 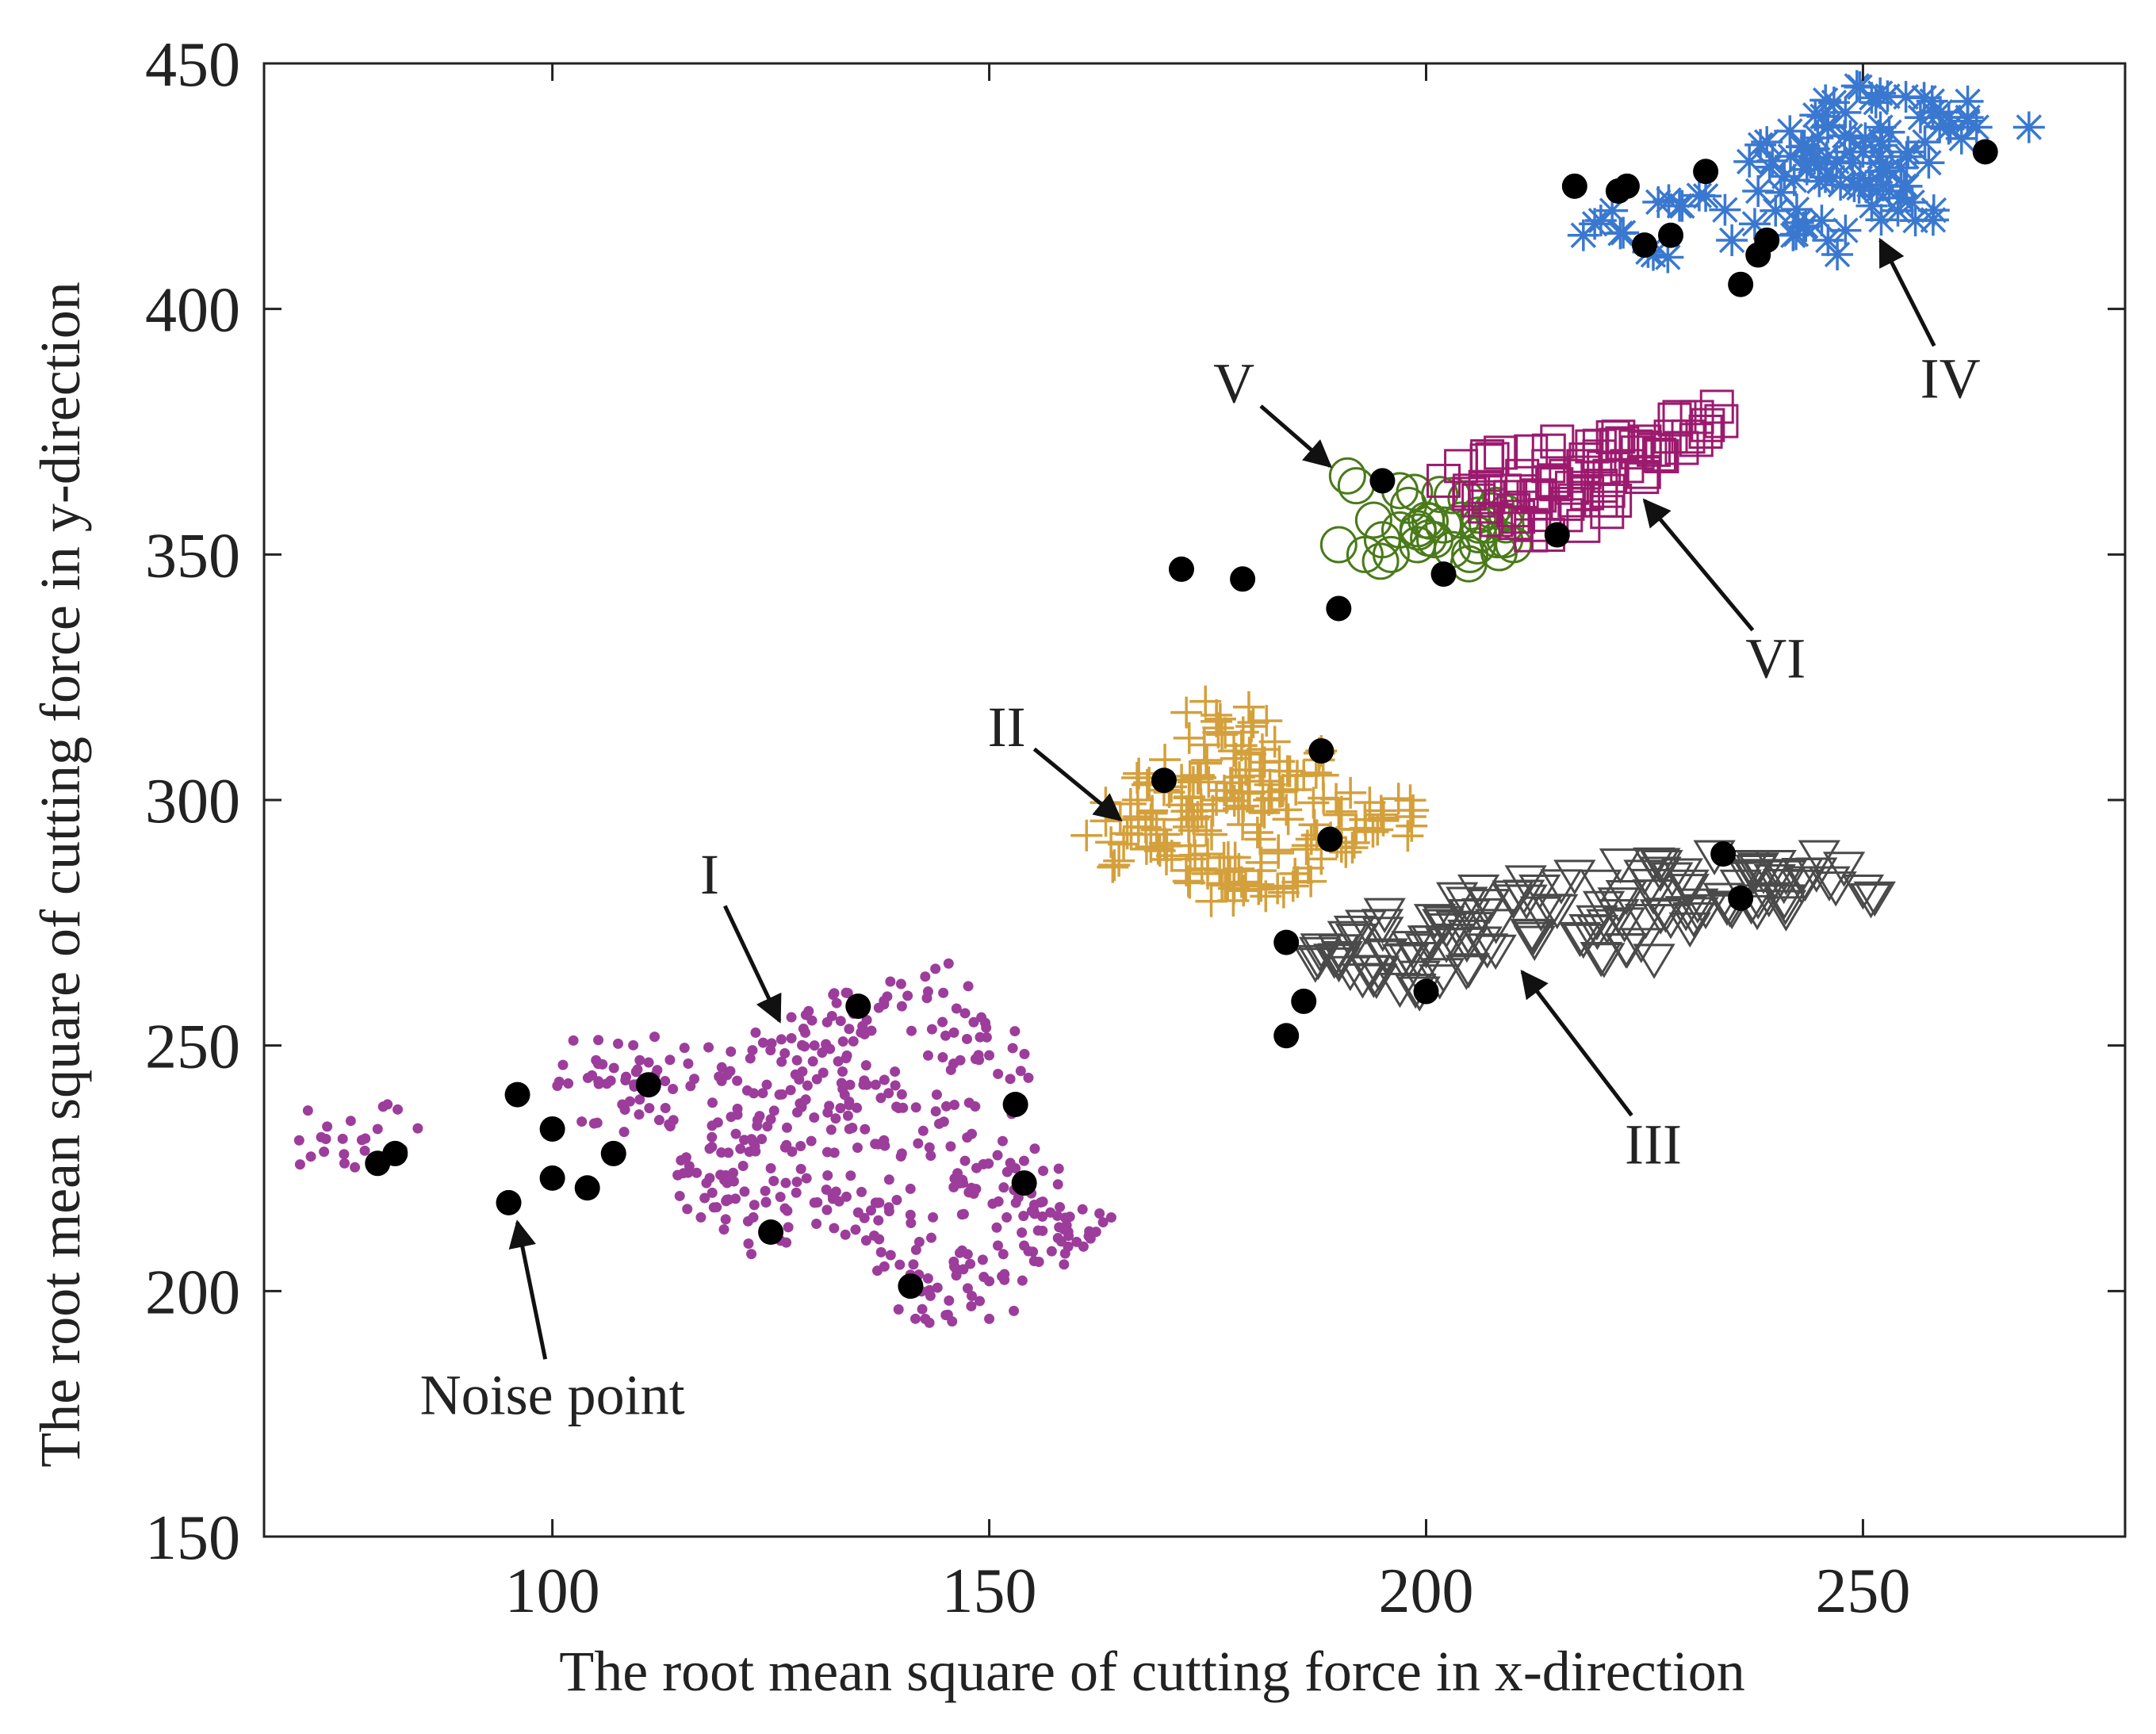 I want to click on cluster-V-point, so click(x=1373, y=520).